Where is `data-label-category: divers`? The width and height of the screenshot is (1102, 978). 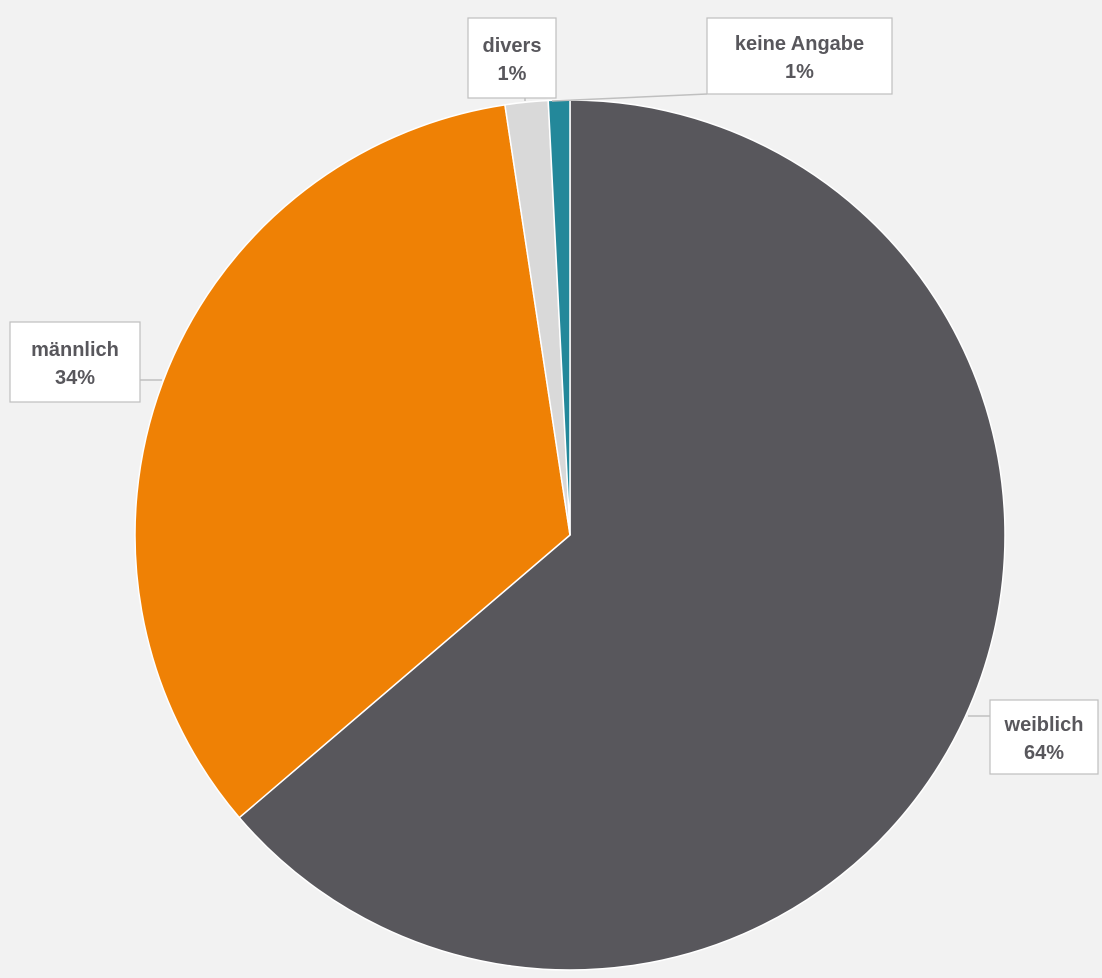
data-label-category: divers is located at coordinates (512, 46).